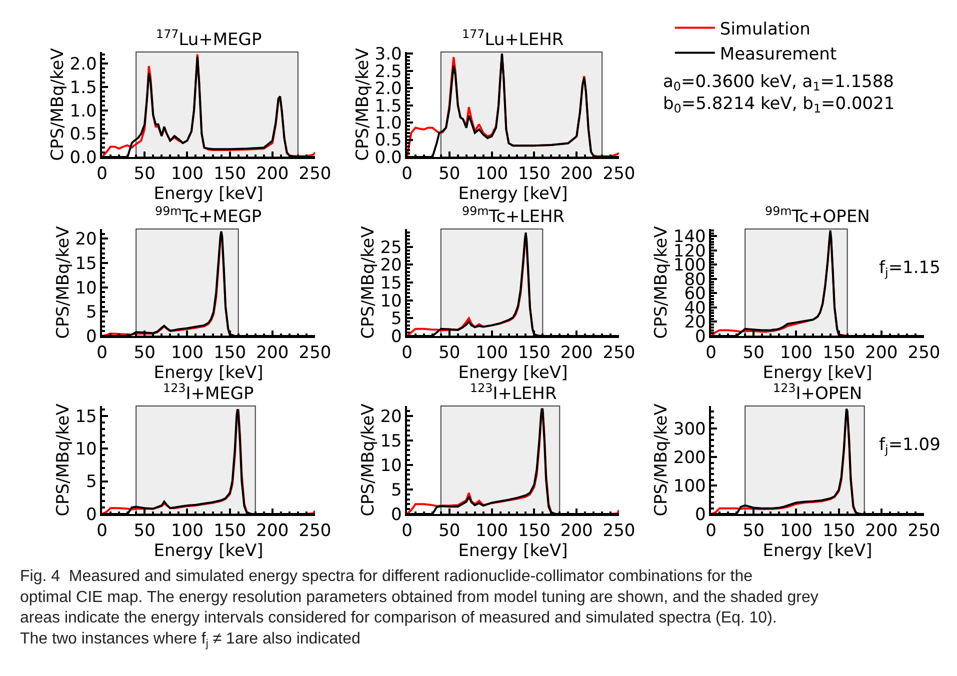  Describe the element at coordinates (513, 38) in the screenshot. I see `chart-title: $^{177}$Lu+LEHR` at that location.